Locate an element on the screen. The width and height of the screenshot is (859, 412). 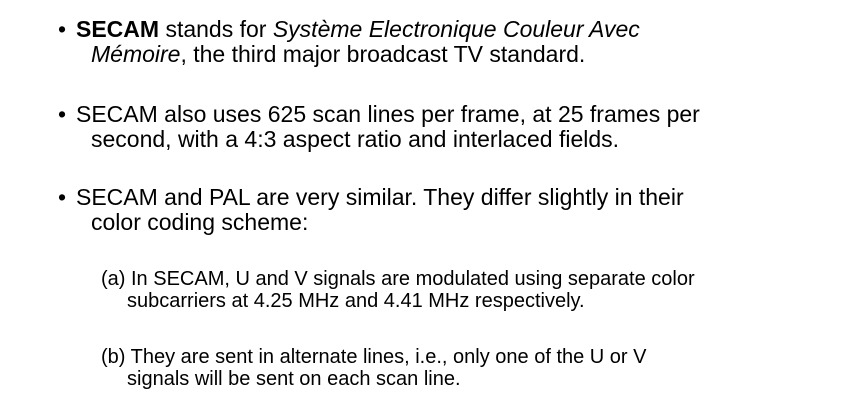
bullet-text: color coding scheme: is located at coordinates (200, 222).